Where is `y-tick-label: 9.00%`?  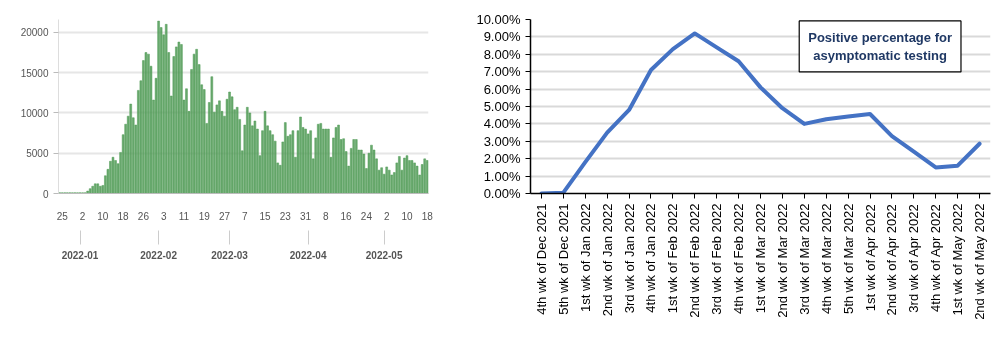
y-tick-label: 9.00% is located at coordinates (502, 37).